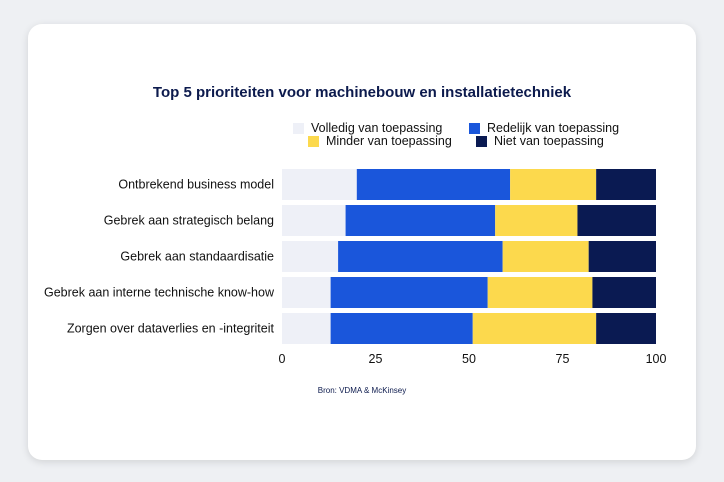 Image resolution: width=724 pixels, height=482 pixels. Describe the element at coordinates (197, 257) in the screenshot. I see `category-label: Gebrek aan standaardisatie` at that location.